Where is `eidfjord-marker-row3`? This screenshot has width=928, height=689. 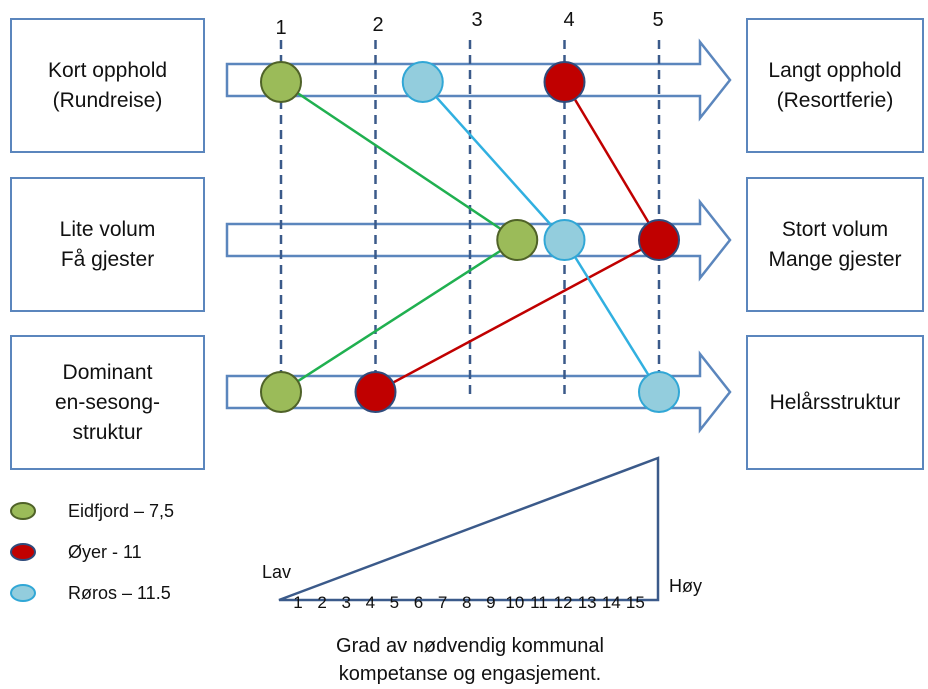
eidfjord-marker-row3 is located at coordinates (281, 392).